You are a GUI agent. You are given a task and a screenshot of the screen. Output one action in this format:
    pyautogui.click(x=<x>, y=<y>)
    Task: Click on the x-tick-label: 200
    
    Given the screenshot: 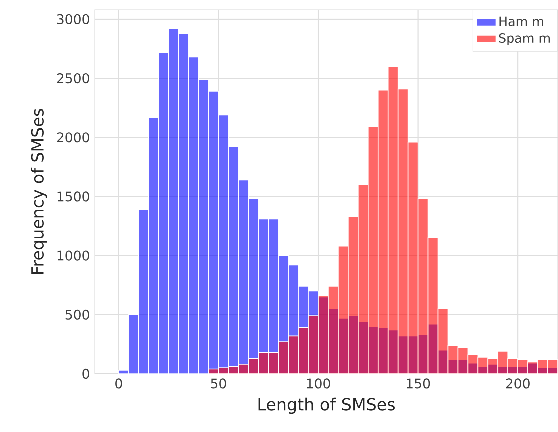 What is the action you would take?
    pyautogui.click(x=518, y=383)
    